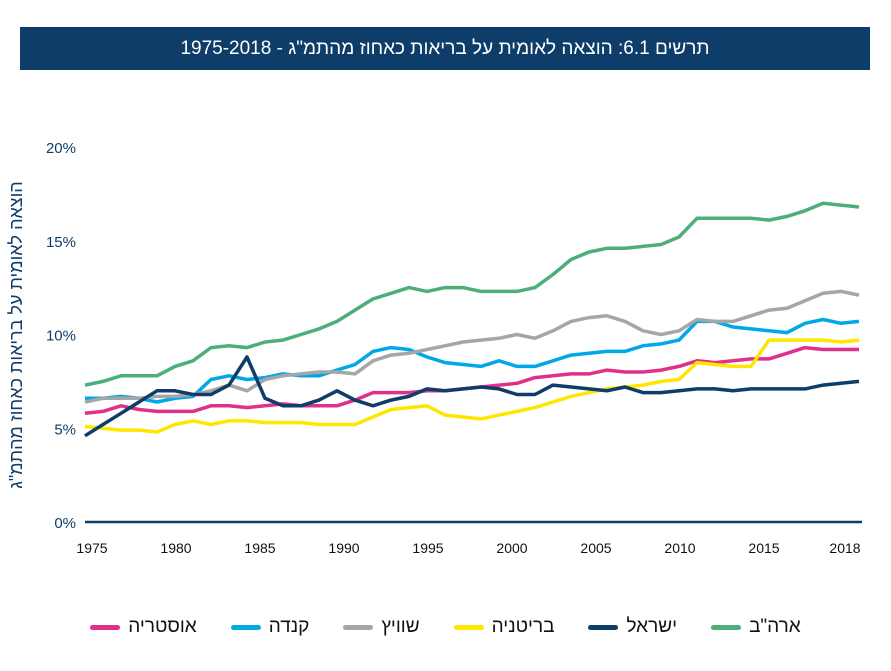 The image size is (891, 671). I want to click on y-tick-label: 5%, so click(65, 429).